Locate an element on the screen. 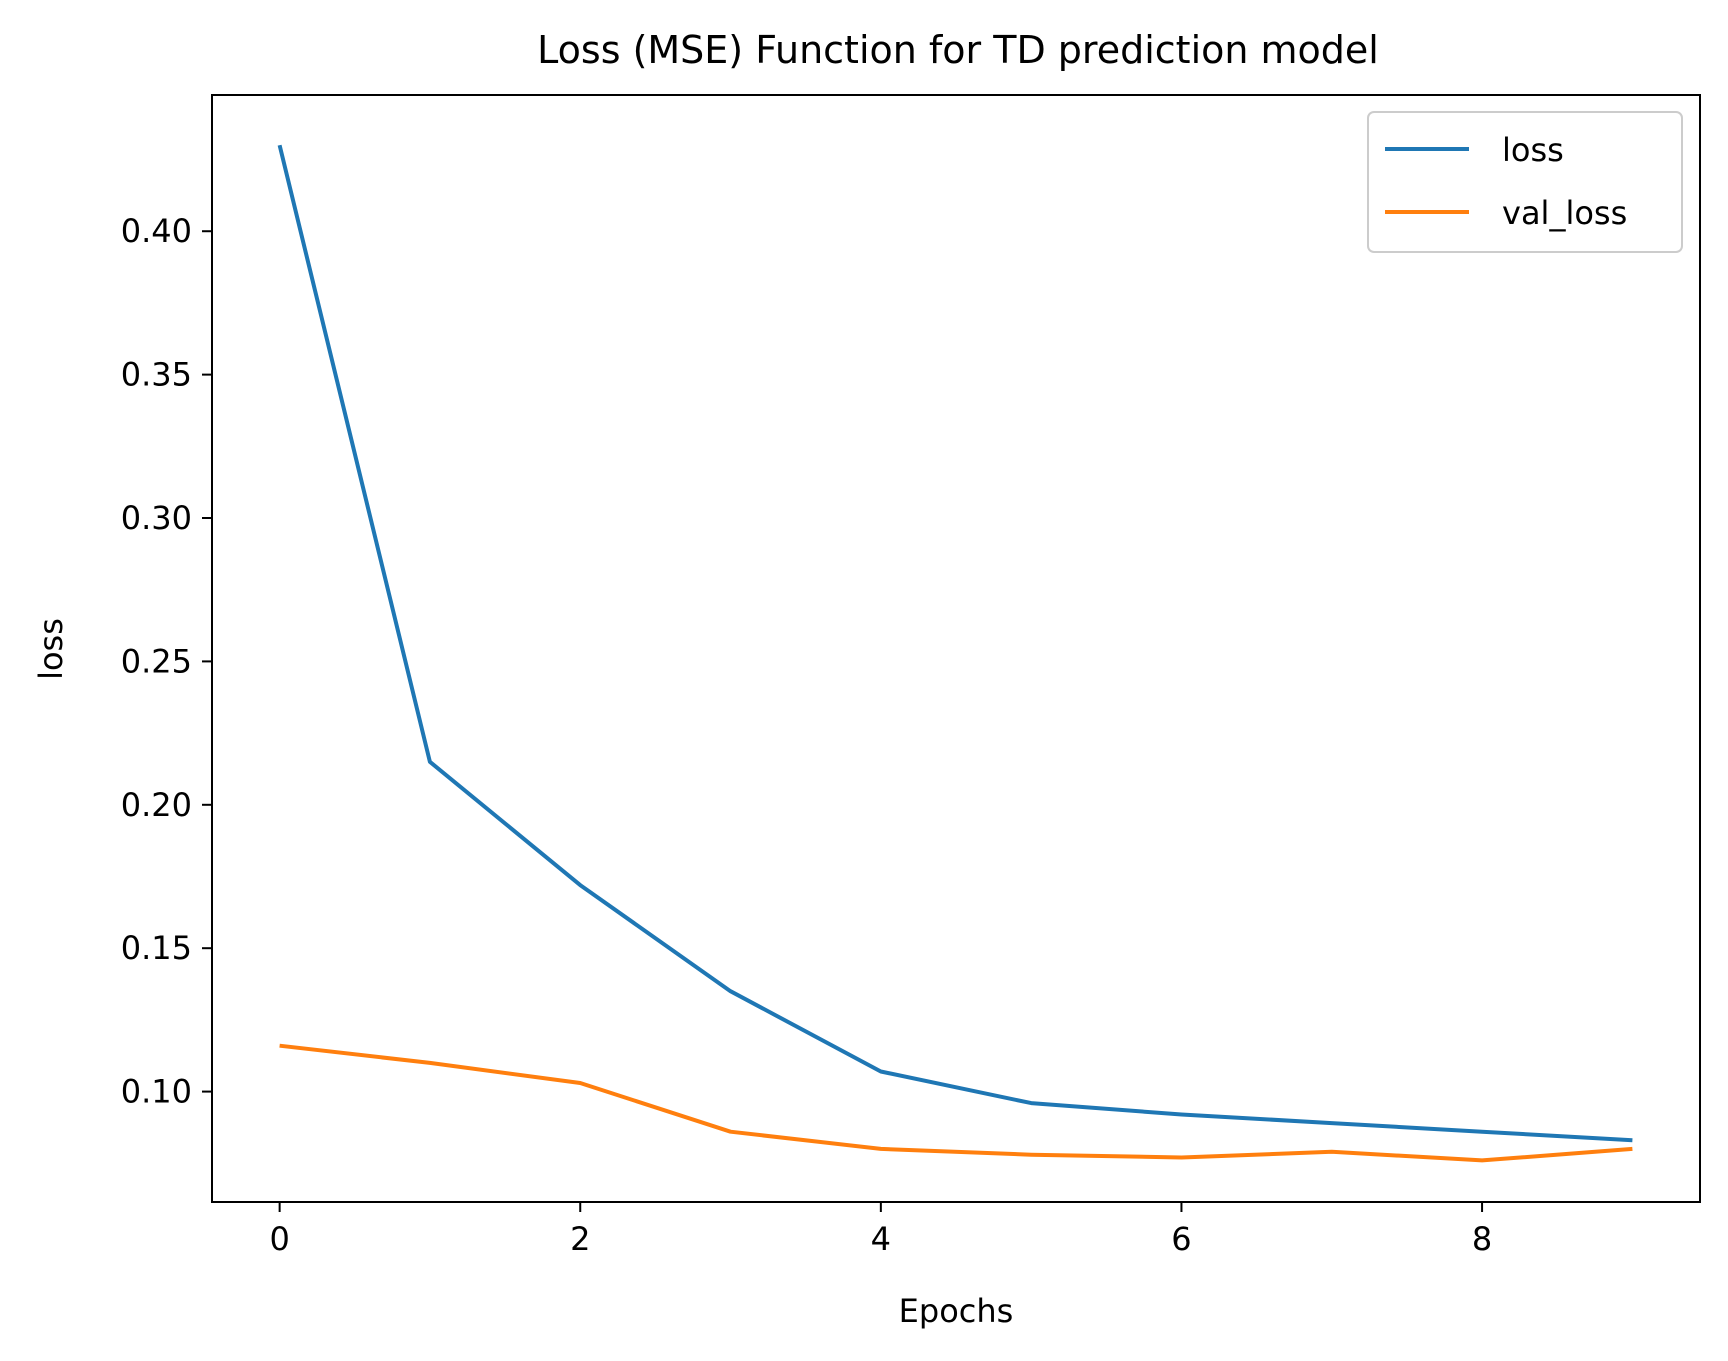 Image resolution: width=1728 pixels, height=1361 pixels. legend-label-loss: loss is located at coordinates (1533, 150).